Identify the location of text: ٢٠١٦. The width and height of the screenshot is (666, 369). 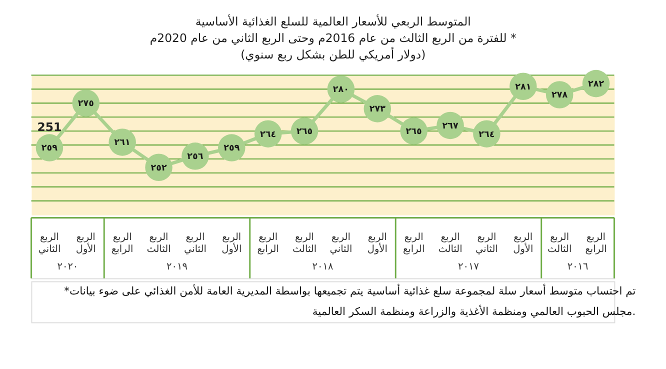
(577, 267).